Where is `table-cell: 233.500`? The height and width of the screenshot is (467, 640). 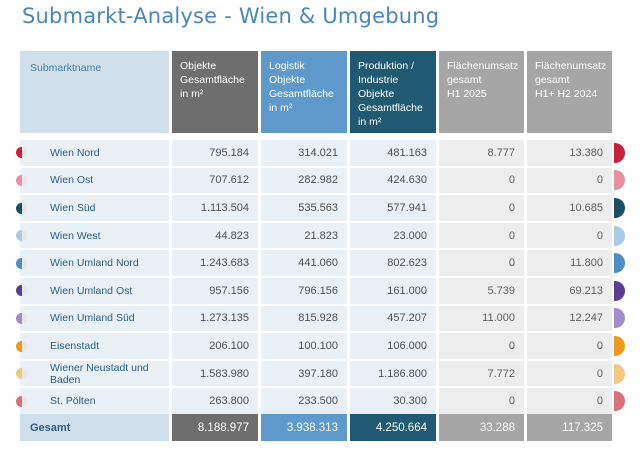 table-cell: 233.500 is located at coordinates (304, 401).